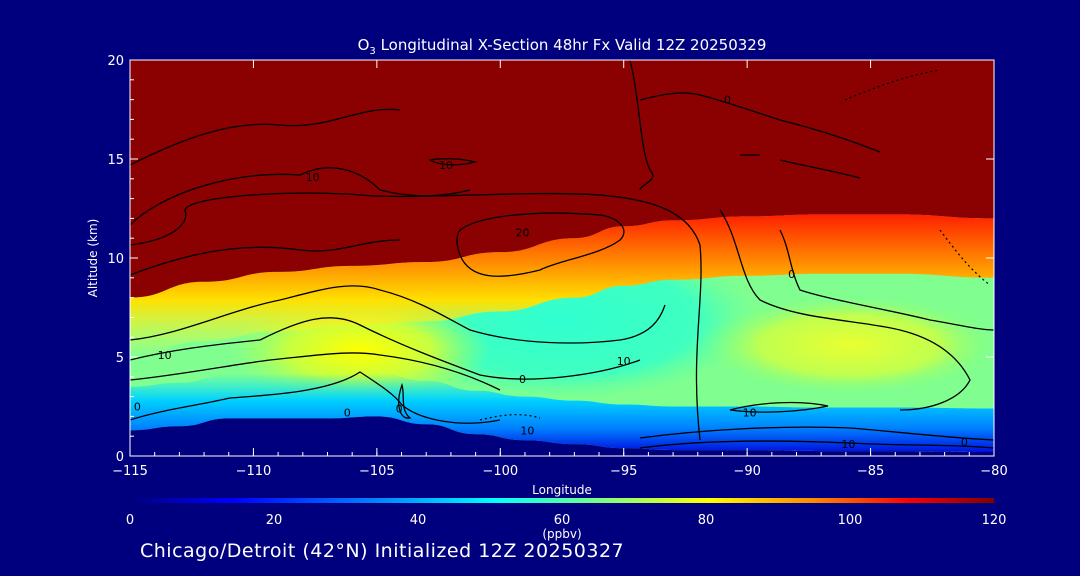 Image resolution: width=1080 pixels, height=576 pixels. Describe the element at coordinates (115, 160) in the screenshot. I see `y-tick-label: 15` at that location.